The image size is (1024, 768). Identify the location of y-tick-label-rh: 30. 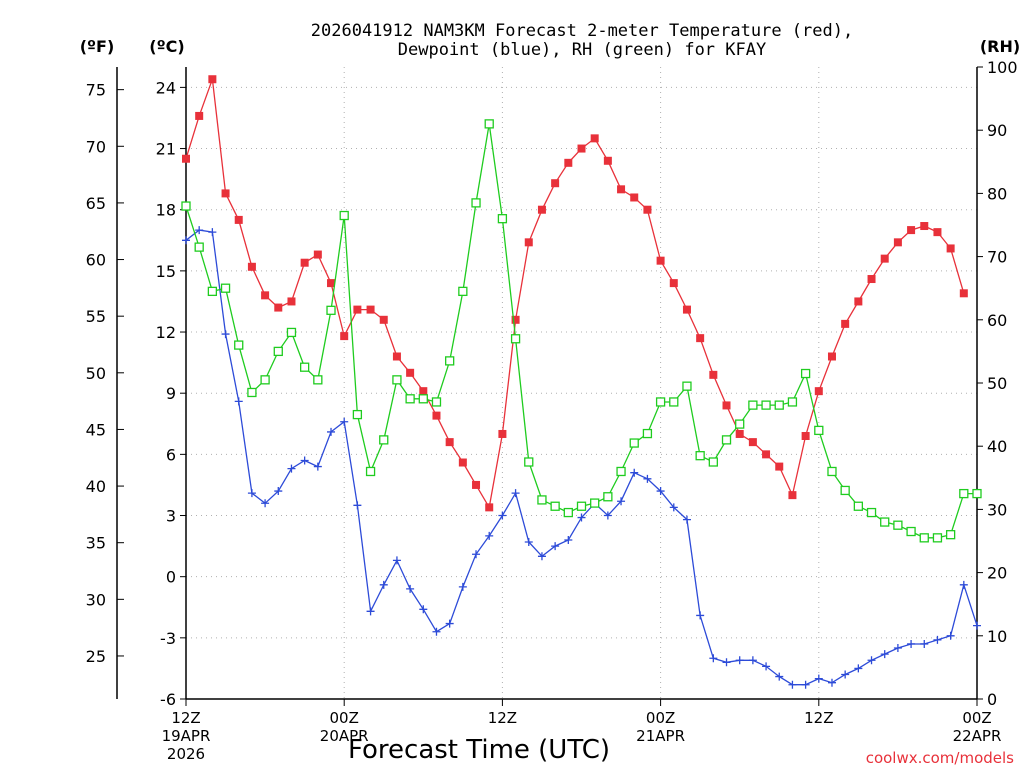
(997, 509).